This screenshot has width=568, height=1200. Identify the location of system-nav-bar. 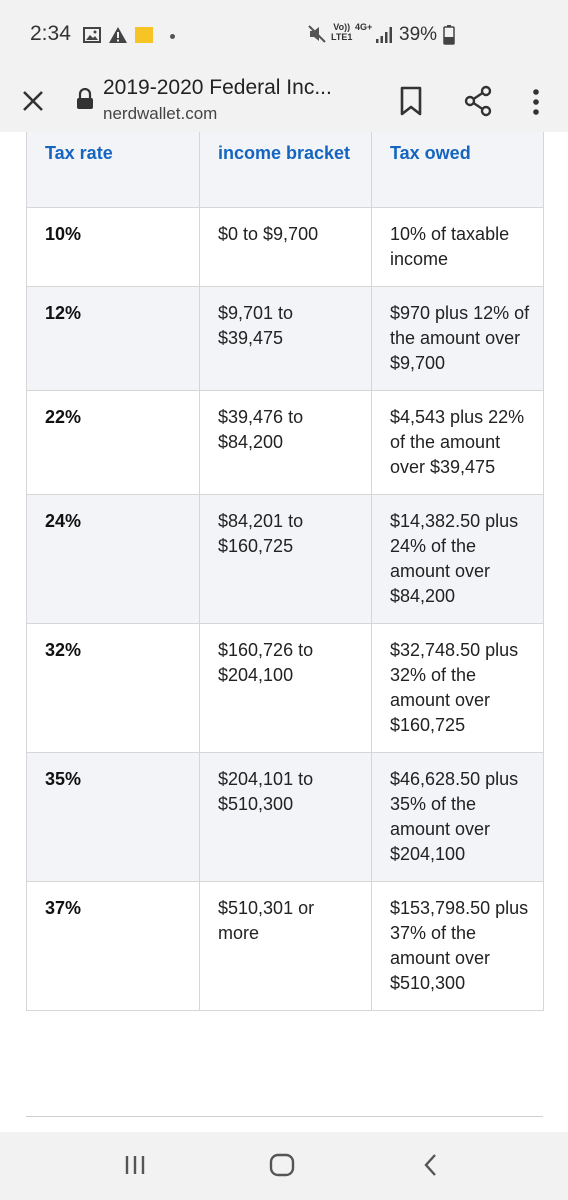
(284, 1166).